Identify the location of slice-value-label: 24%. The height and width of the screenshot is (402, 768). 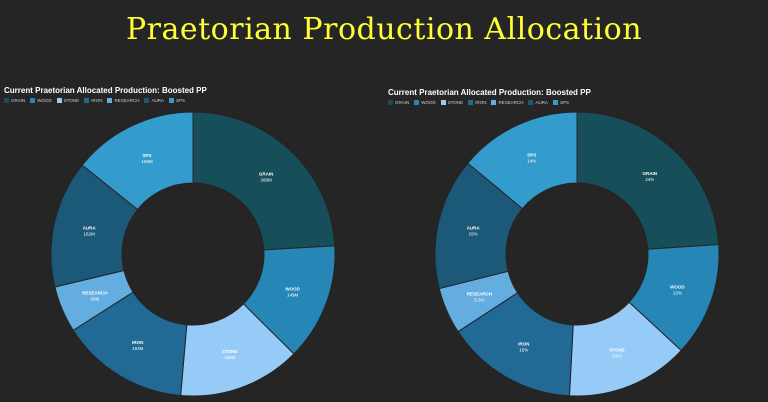
(649, 179).